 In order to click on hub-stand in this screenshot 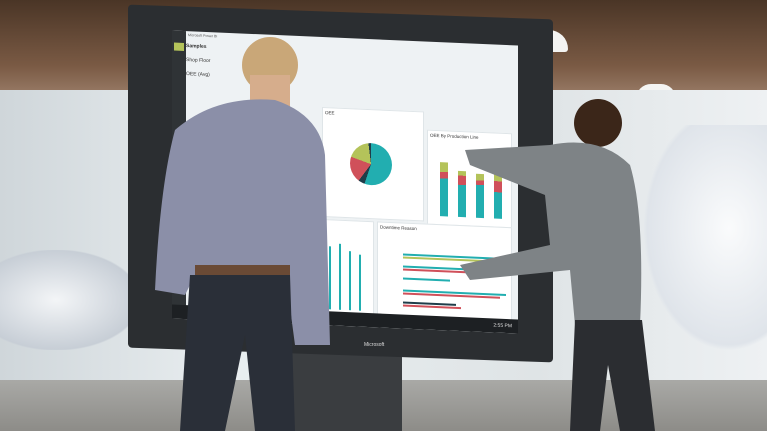, I will do `click(347, 391)`.